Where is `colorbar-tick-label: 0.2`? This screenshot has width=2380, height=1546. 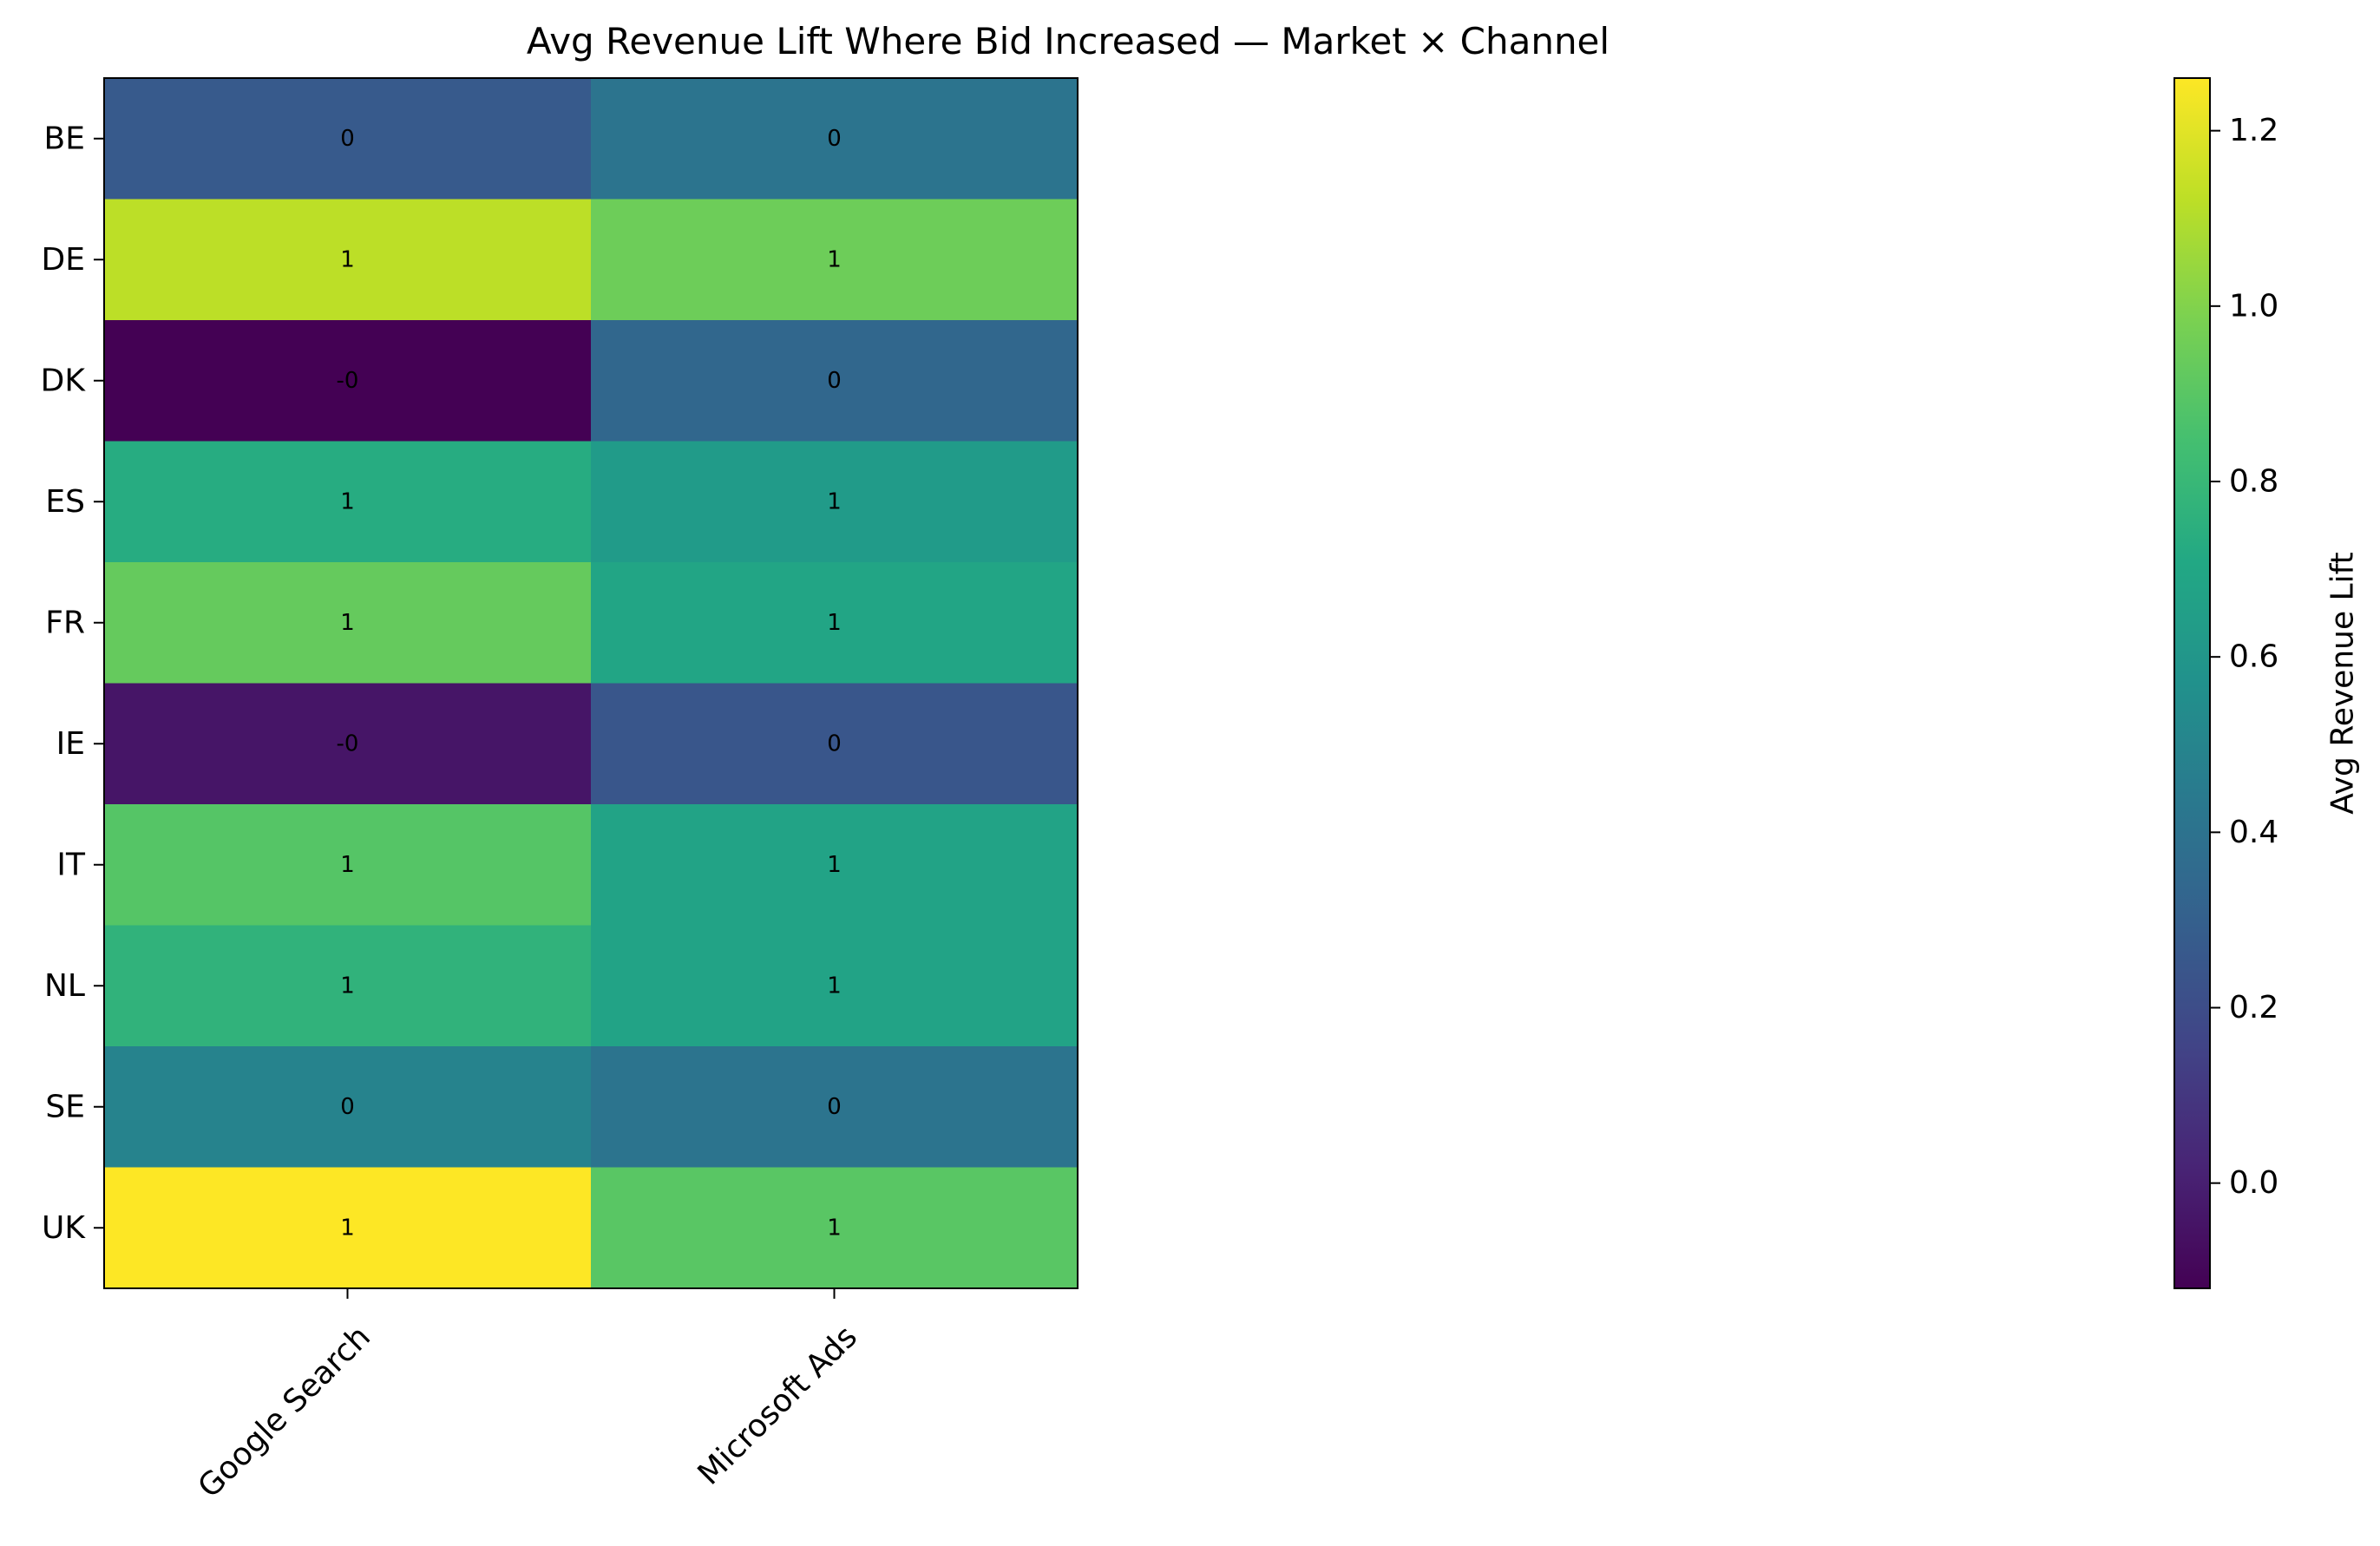 colorbar-tick-label: 0.2 is located at coordinates (2253, 1007).